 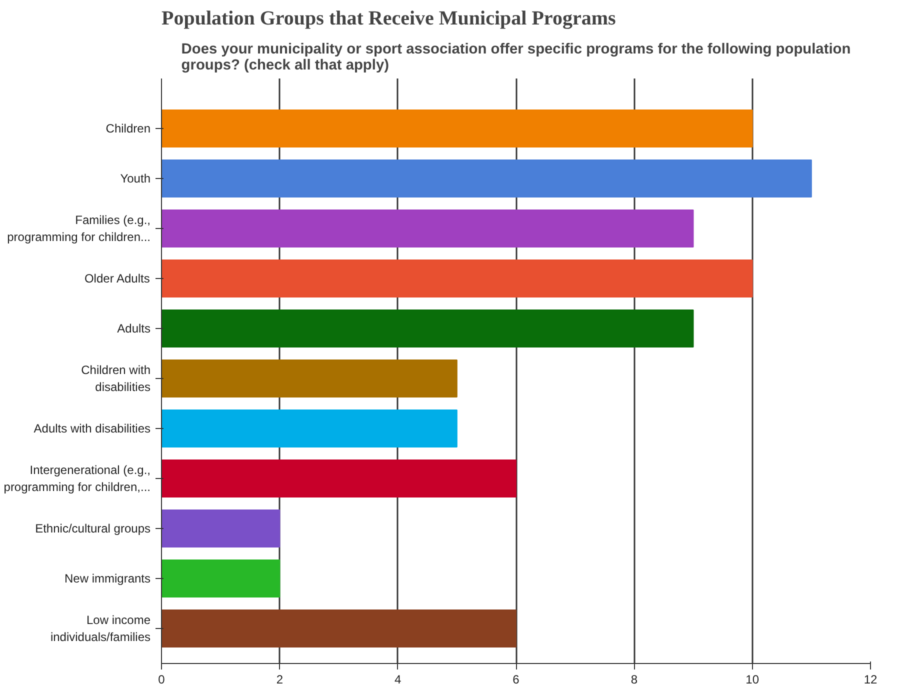 I want to click on y-tick-label: Children, so click(x=128, y=129).